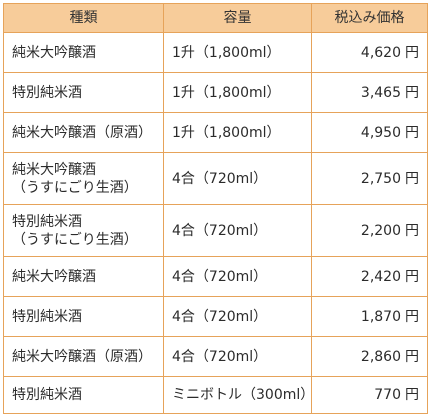  Describe the element at coordinates (83, 230) in the screenshot. I see `product-name-cell: 特別純米酒 （うすにごり生酒）` at that location.